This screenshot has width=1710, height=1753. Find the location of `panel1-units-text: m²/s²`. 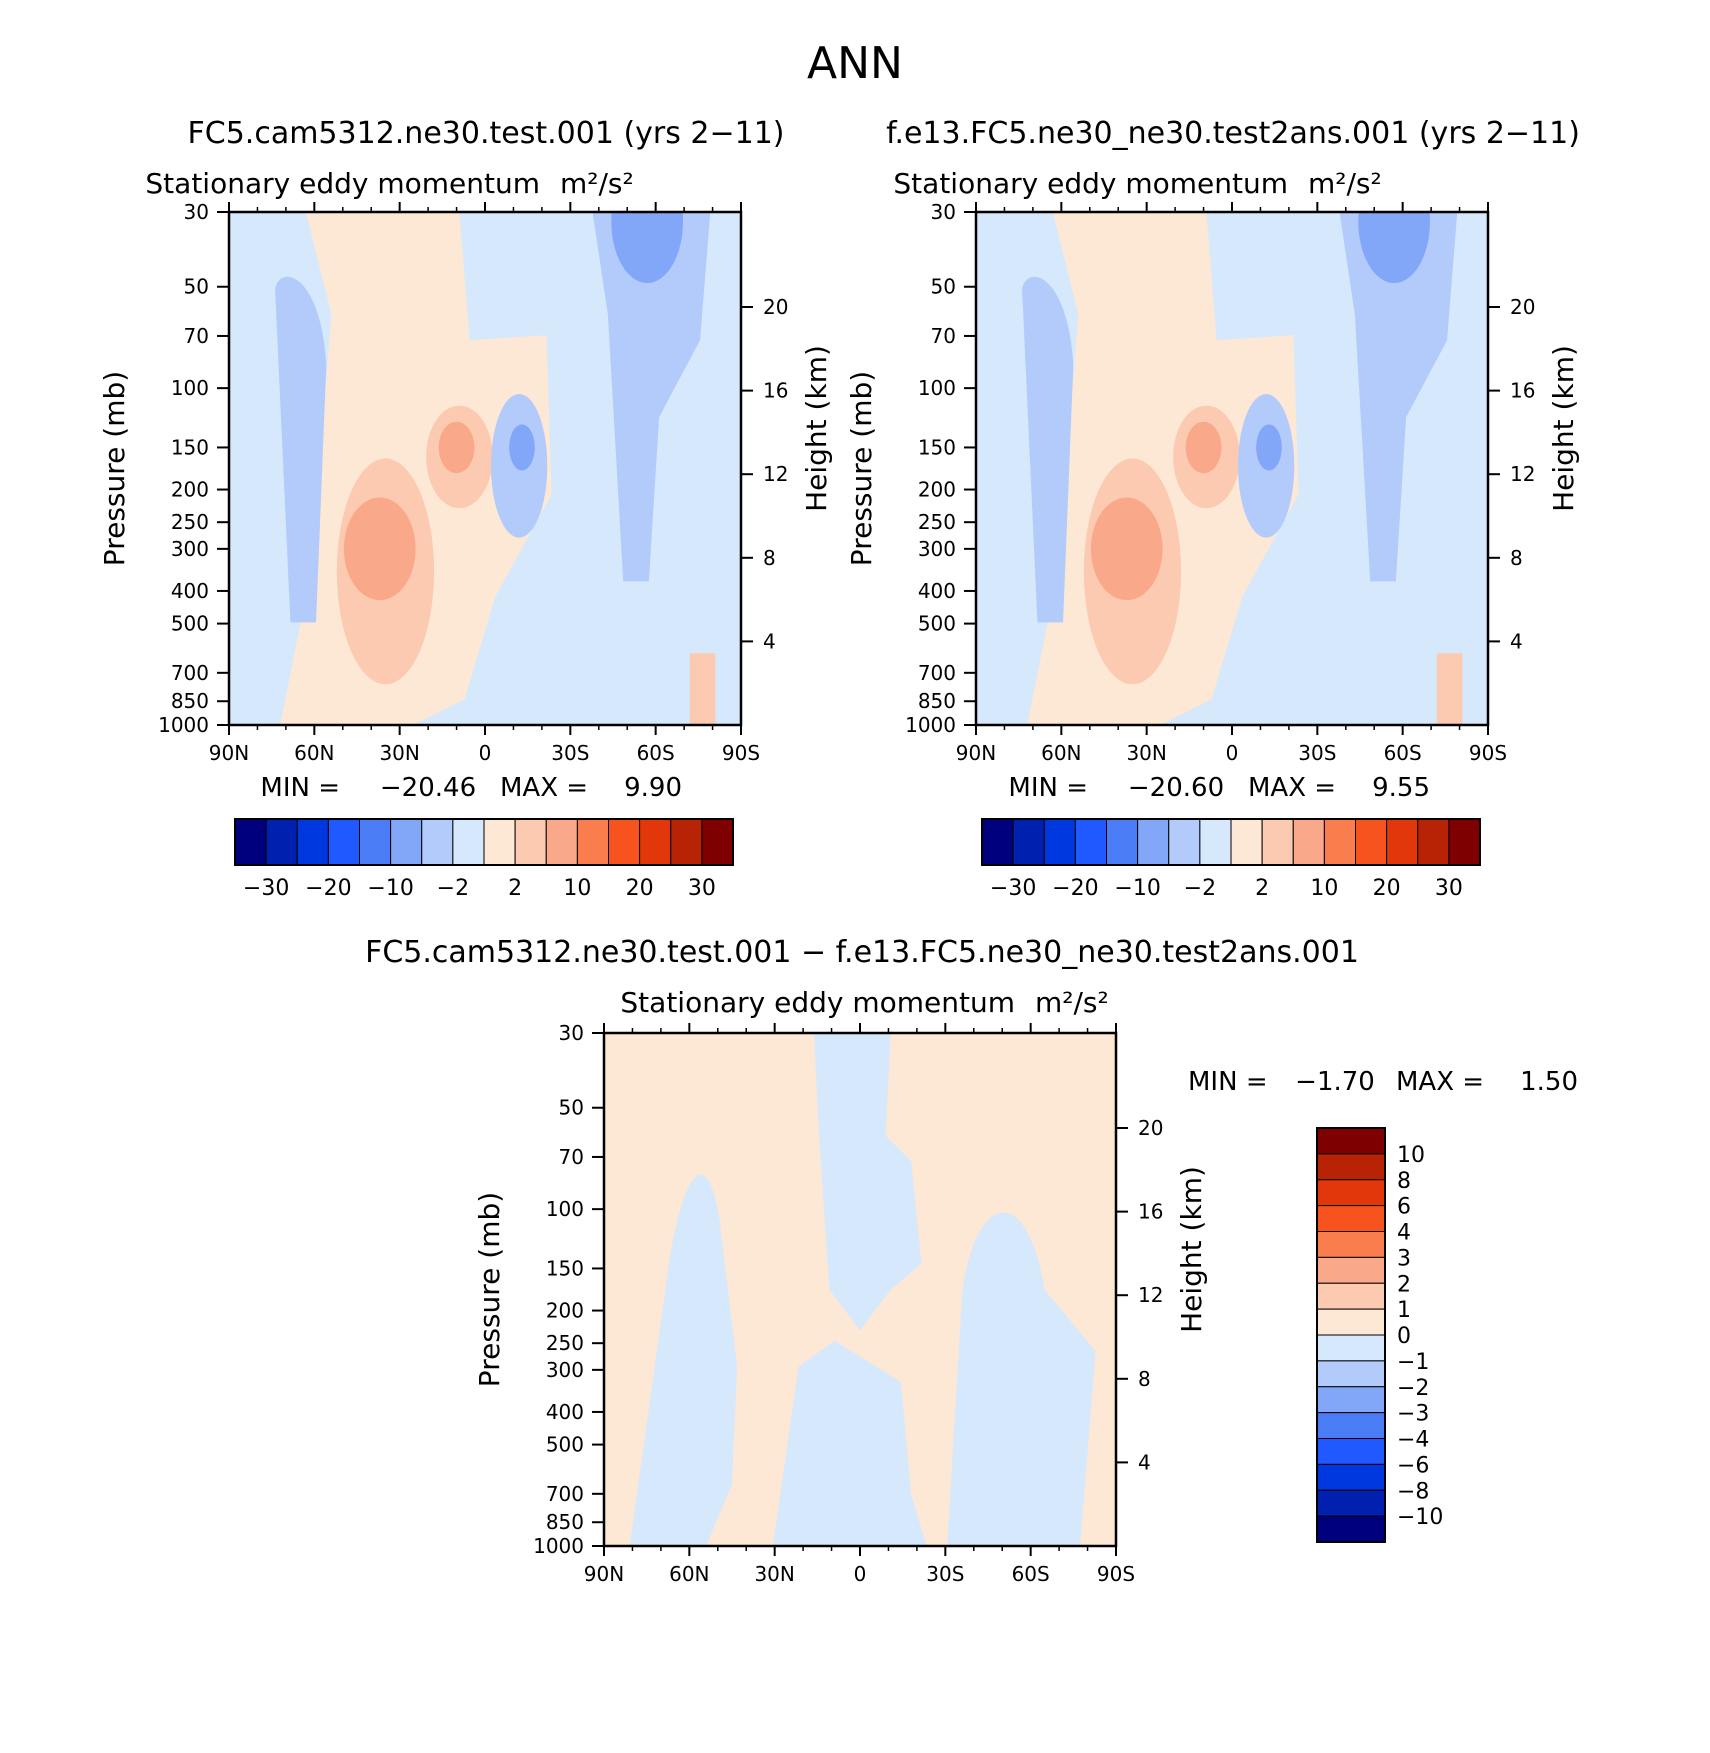

panel1-units-text: m²/s² is located at coordinates (597, 183).